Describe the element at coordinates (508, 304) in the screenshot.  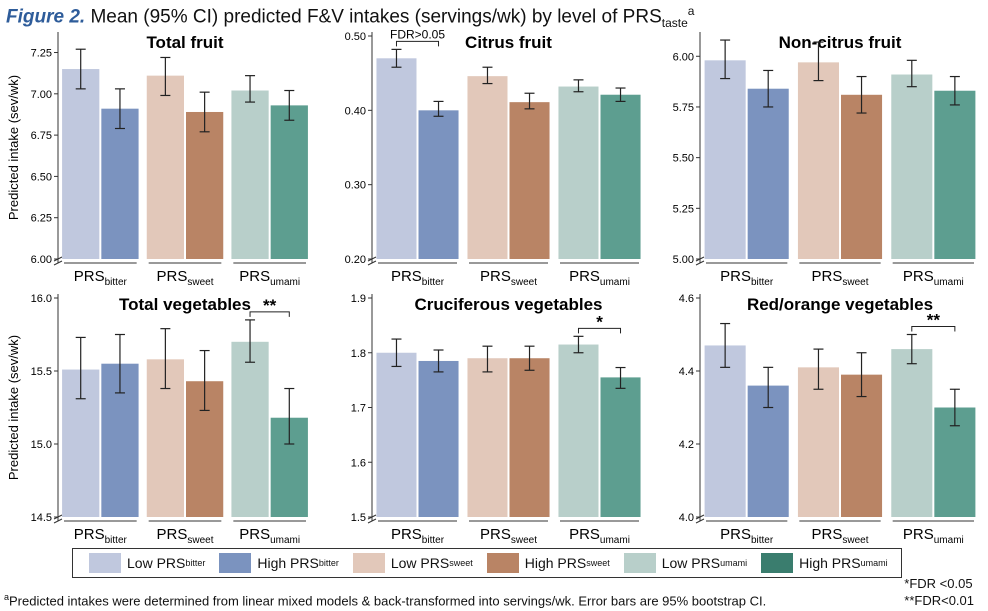
I see `chart-title: Cruciferous vegetables` at that location.